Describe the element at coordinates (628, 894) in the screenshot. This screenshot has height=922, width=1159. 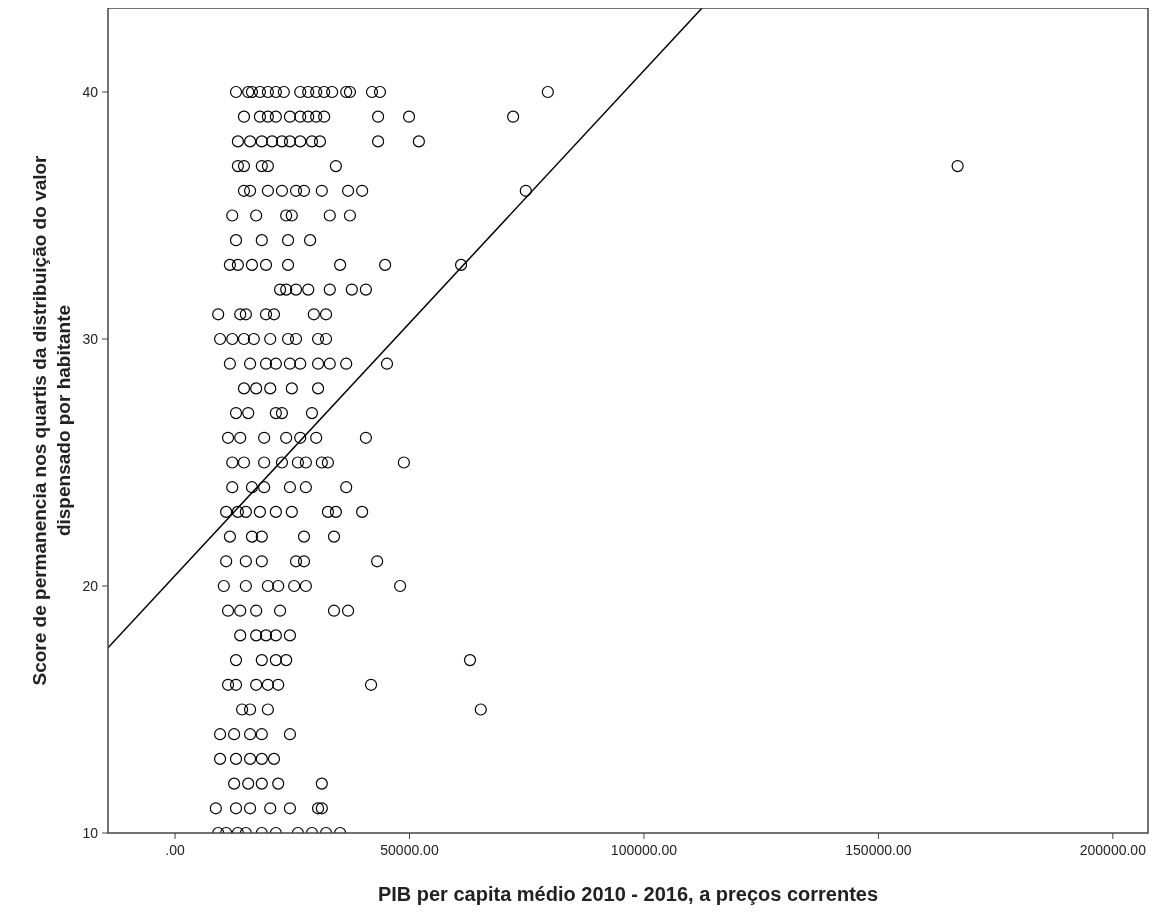
I see `x-axis-title: PIB per capita médio 2010 - 2016, a preços correntes` at that location.